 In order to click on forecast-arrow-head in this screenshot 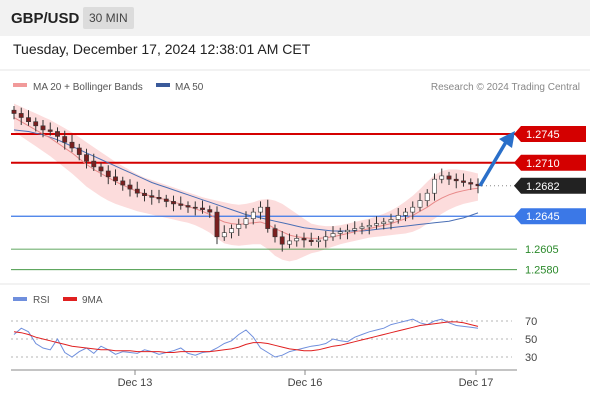, I will do `click(507, 139)`.